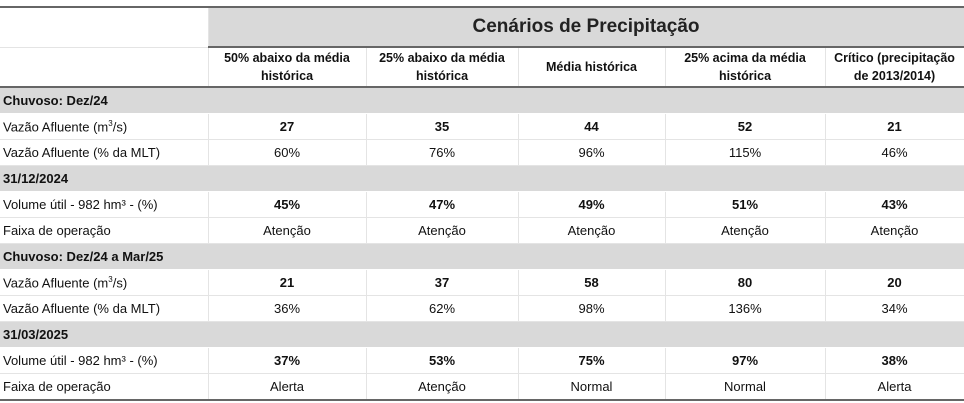 The image size is (964, 403). I want to click on value-cell: 96%, so click(592, 152).